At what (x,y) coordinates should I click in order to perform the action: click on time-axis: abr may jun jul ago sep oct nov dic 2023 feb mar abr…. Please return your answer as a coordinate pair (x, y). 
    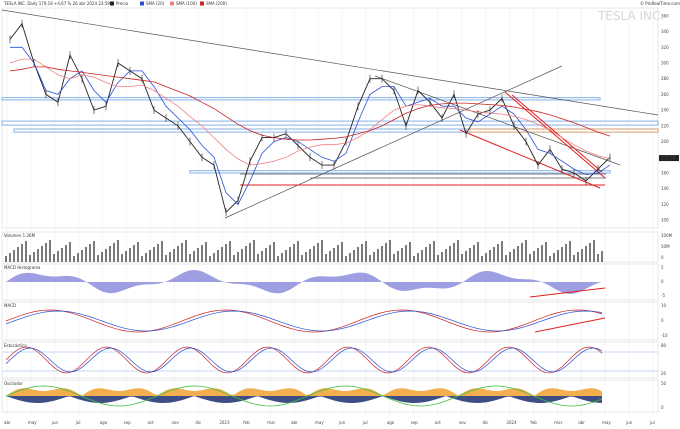
    Looking at the image, I should click on (329, 422).